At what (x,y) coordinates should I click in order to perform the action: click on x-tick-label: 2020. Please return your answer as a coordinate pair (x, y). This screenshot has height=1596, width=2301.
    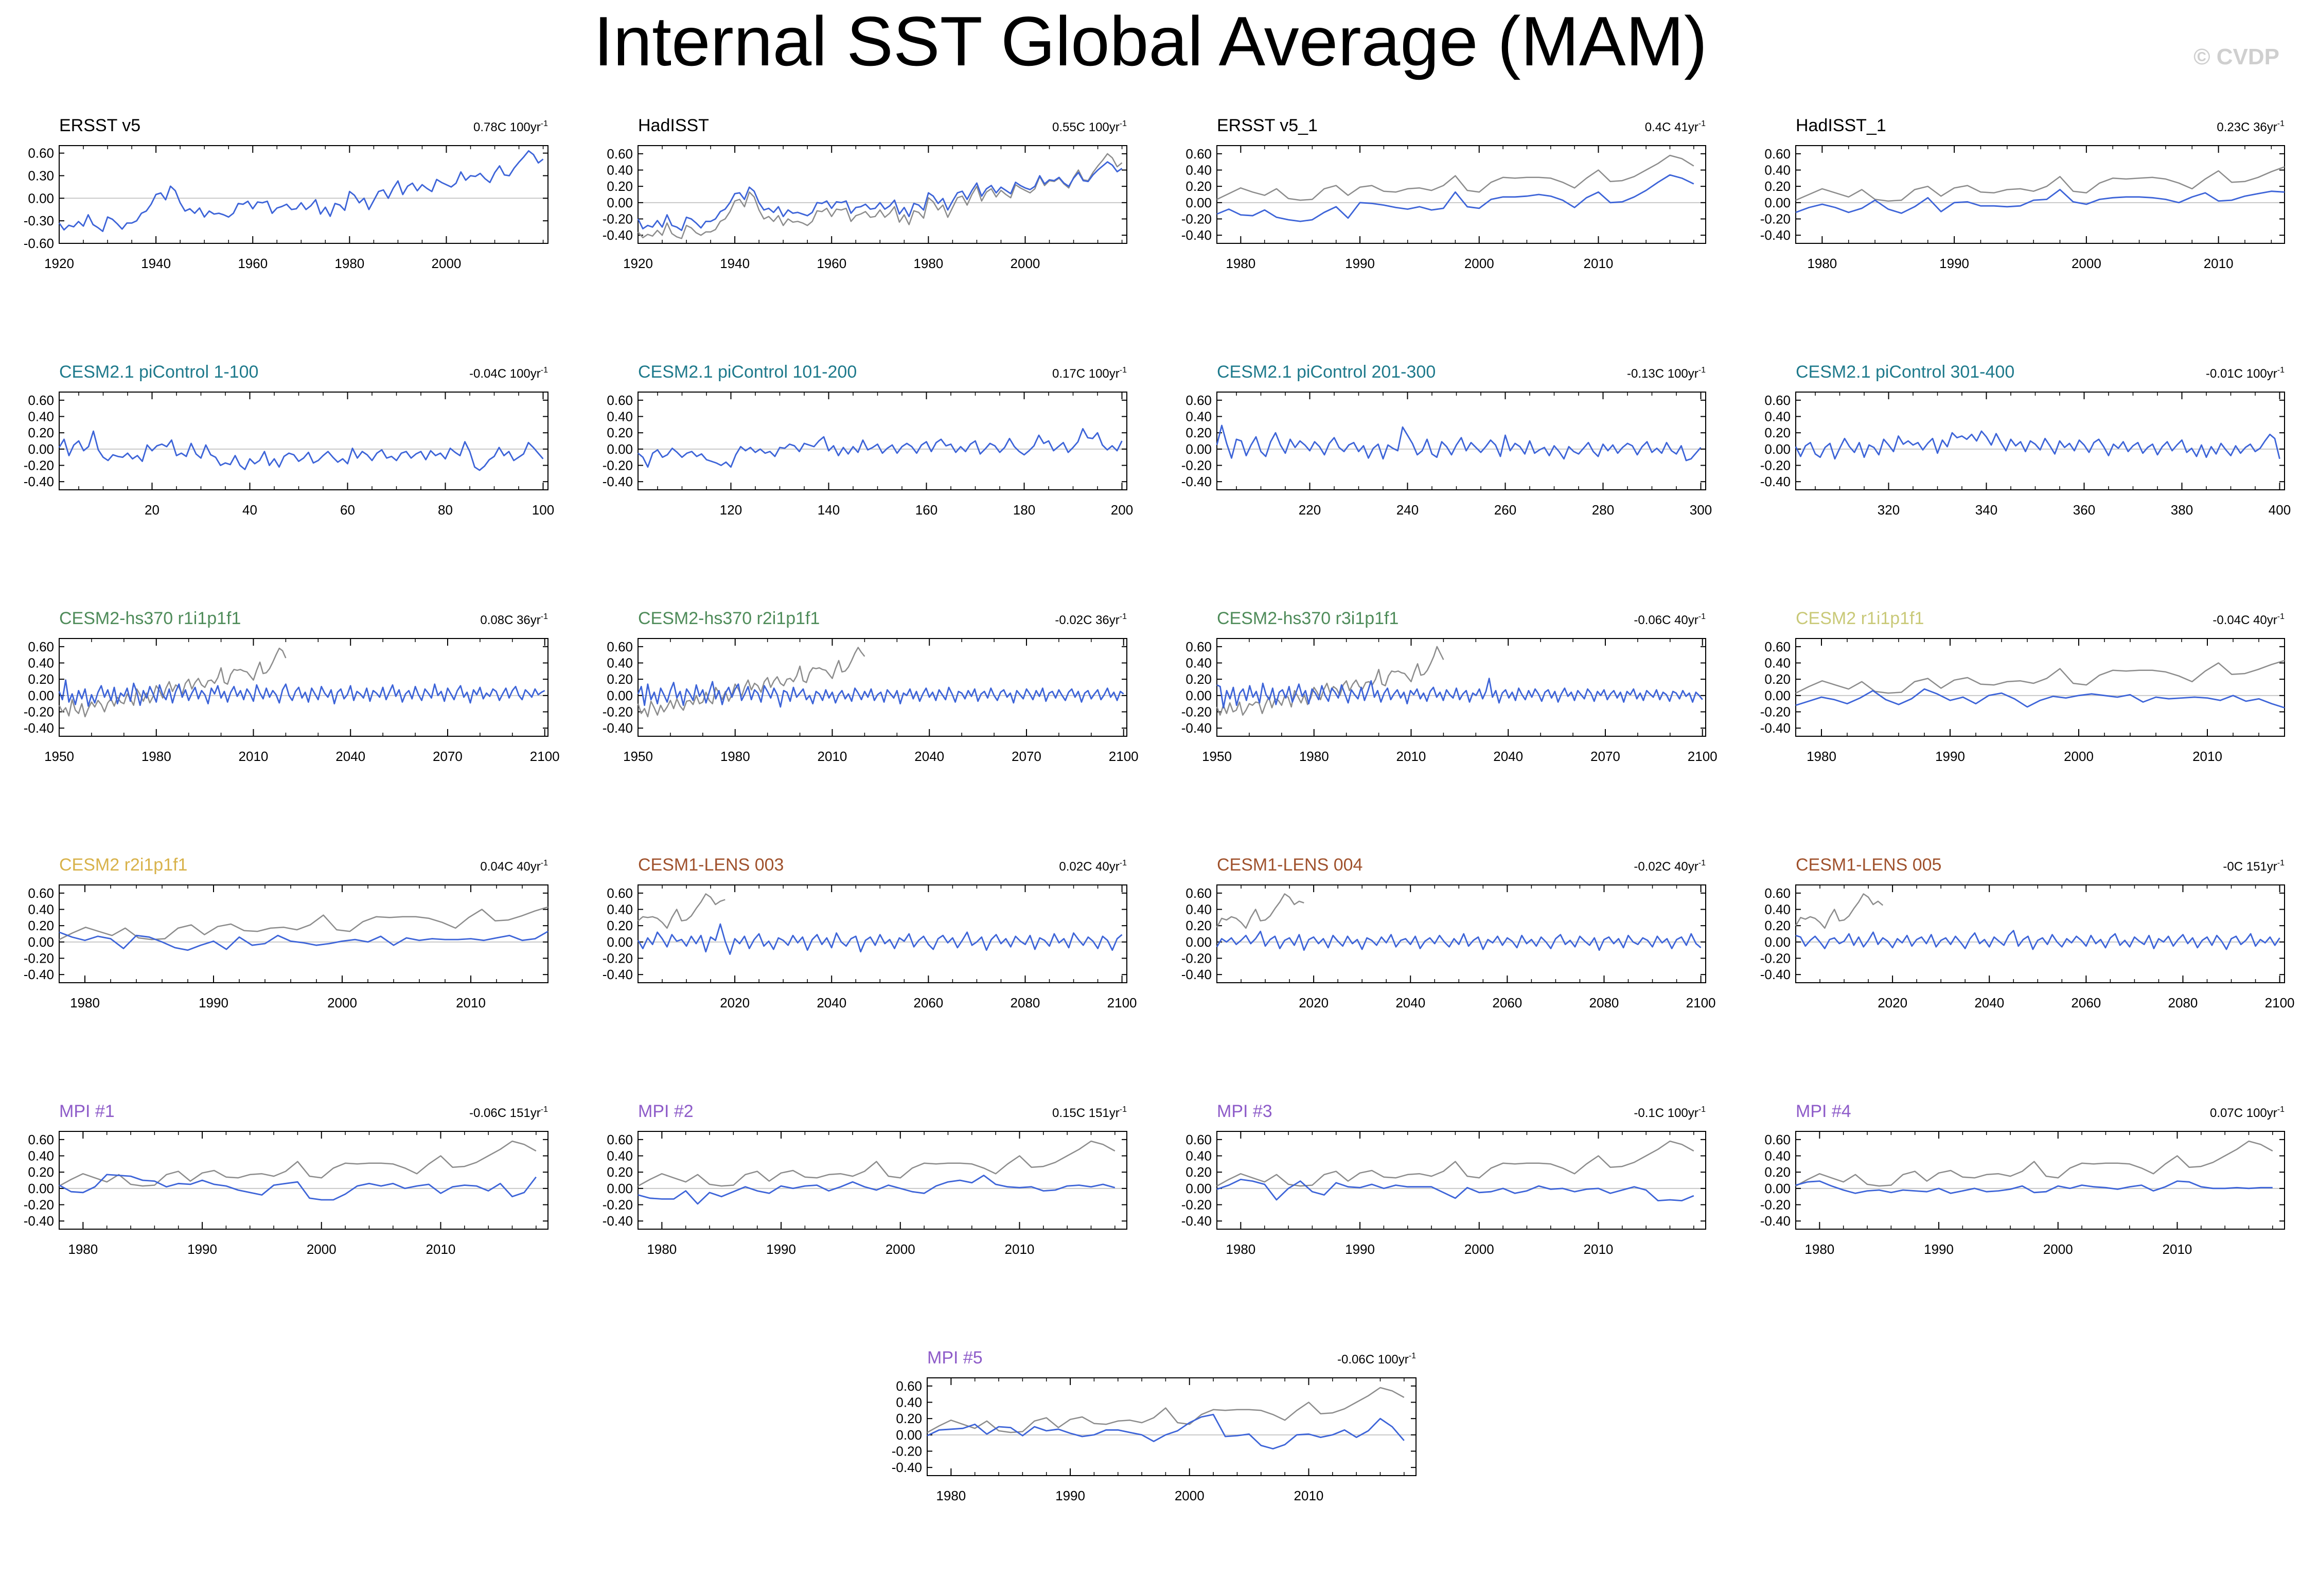
    Looking at the image, I should click on (1892, 1003).